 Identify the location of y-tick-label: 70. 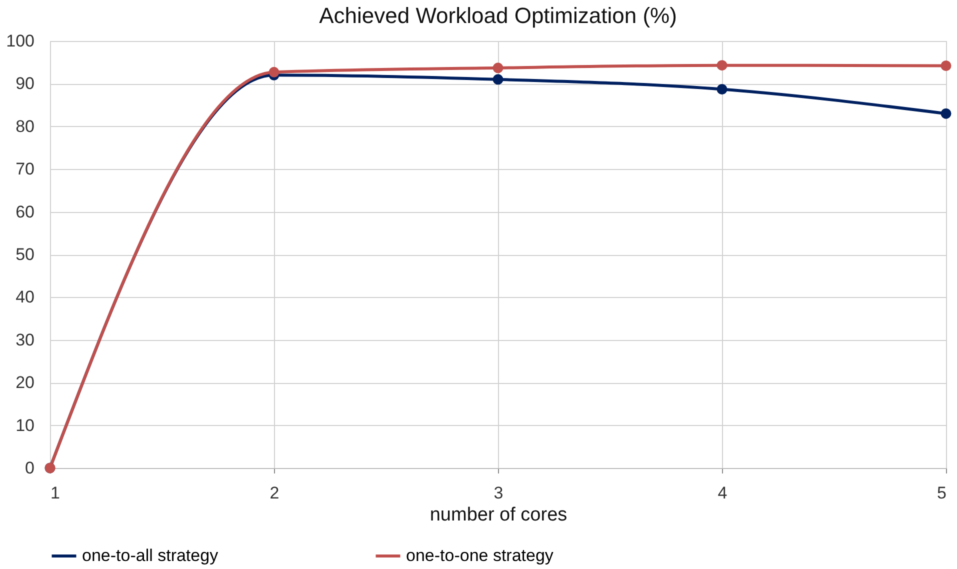
(25, 169).